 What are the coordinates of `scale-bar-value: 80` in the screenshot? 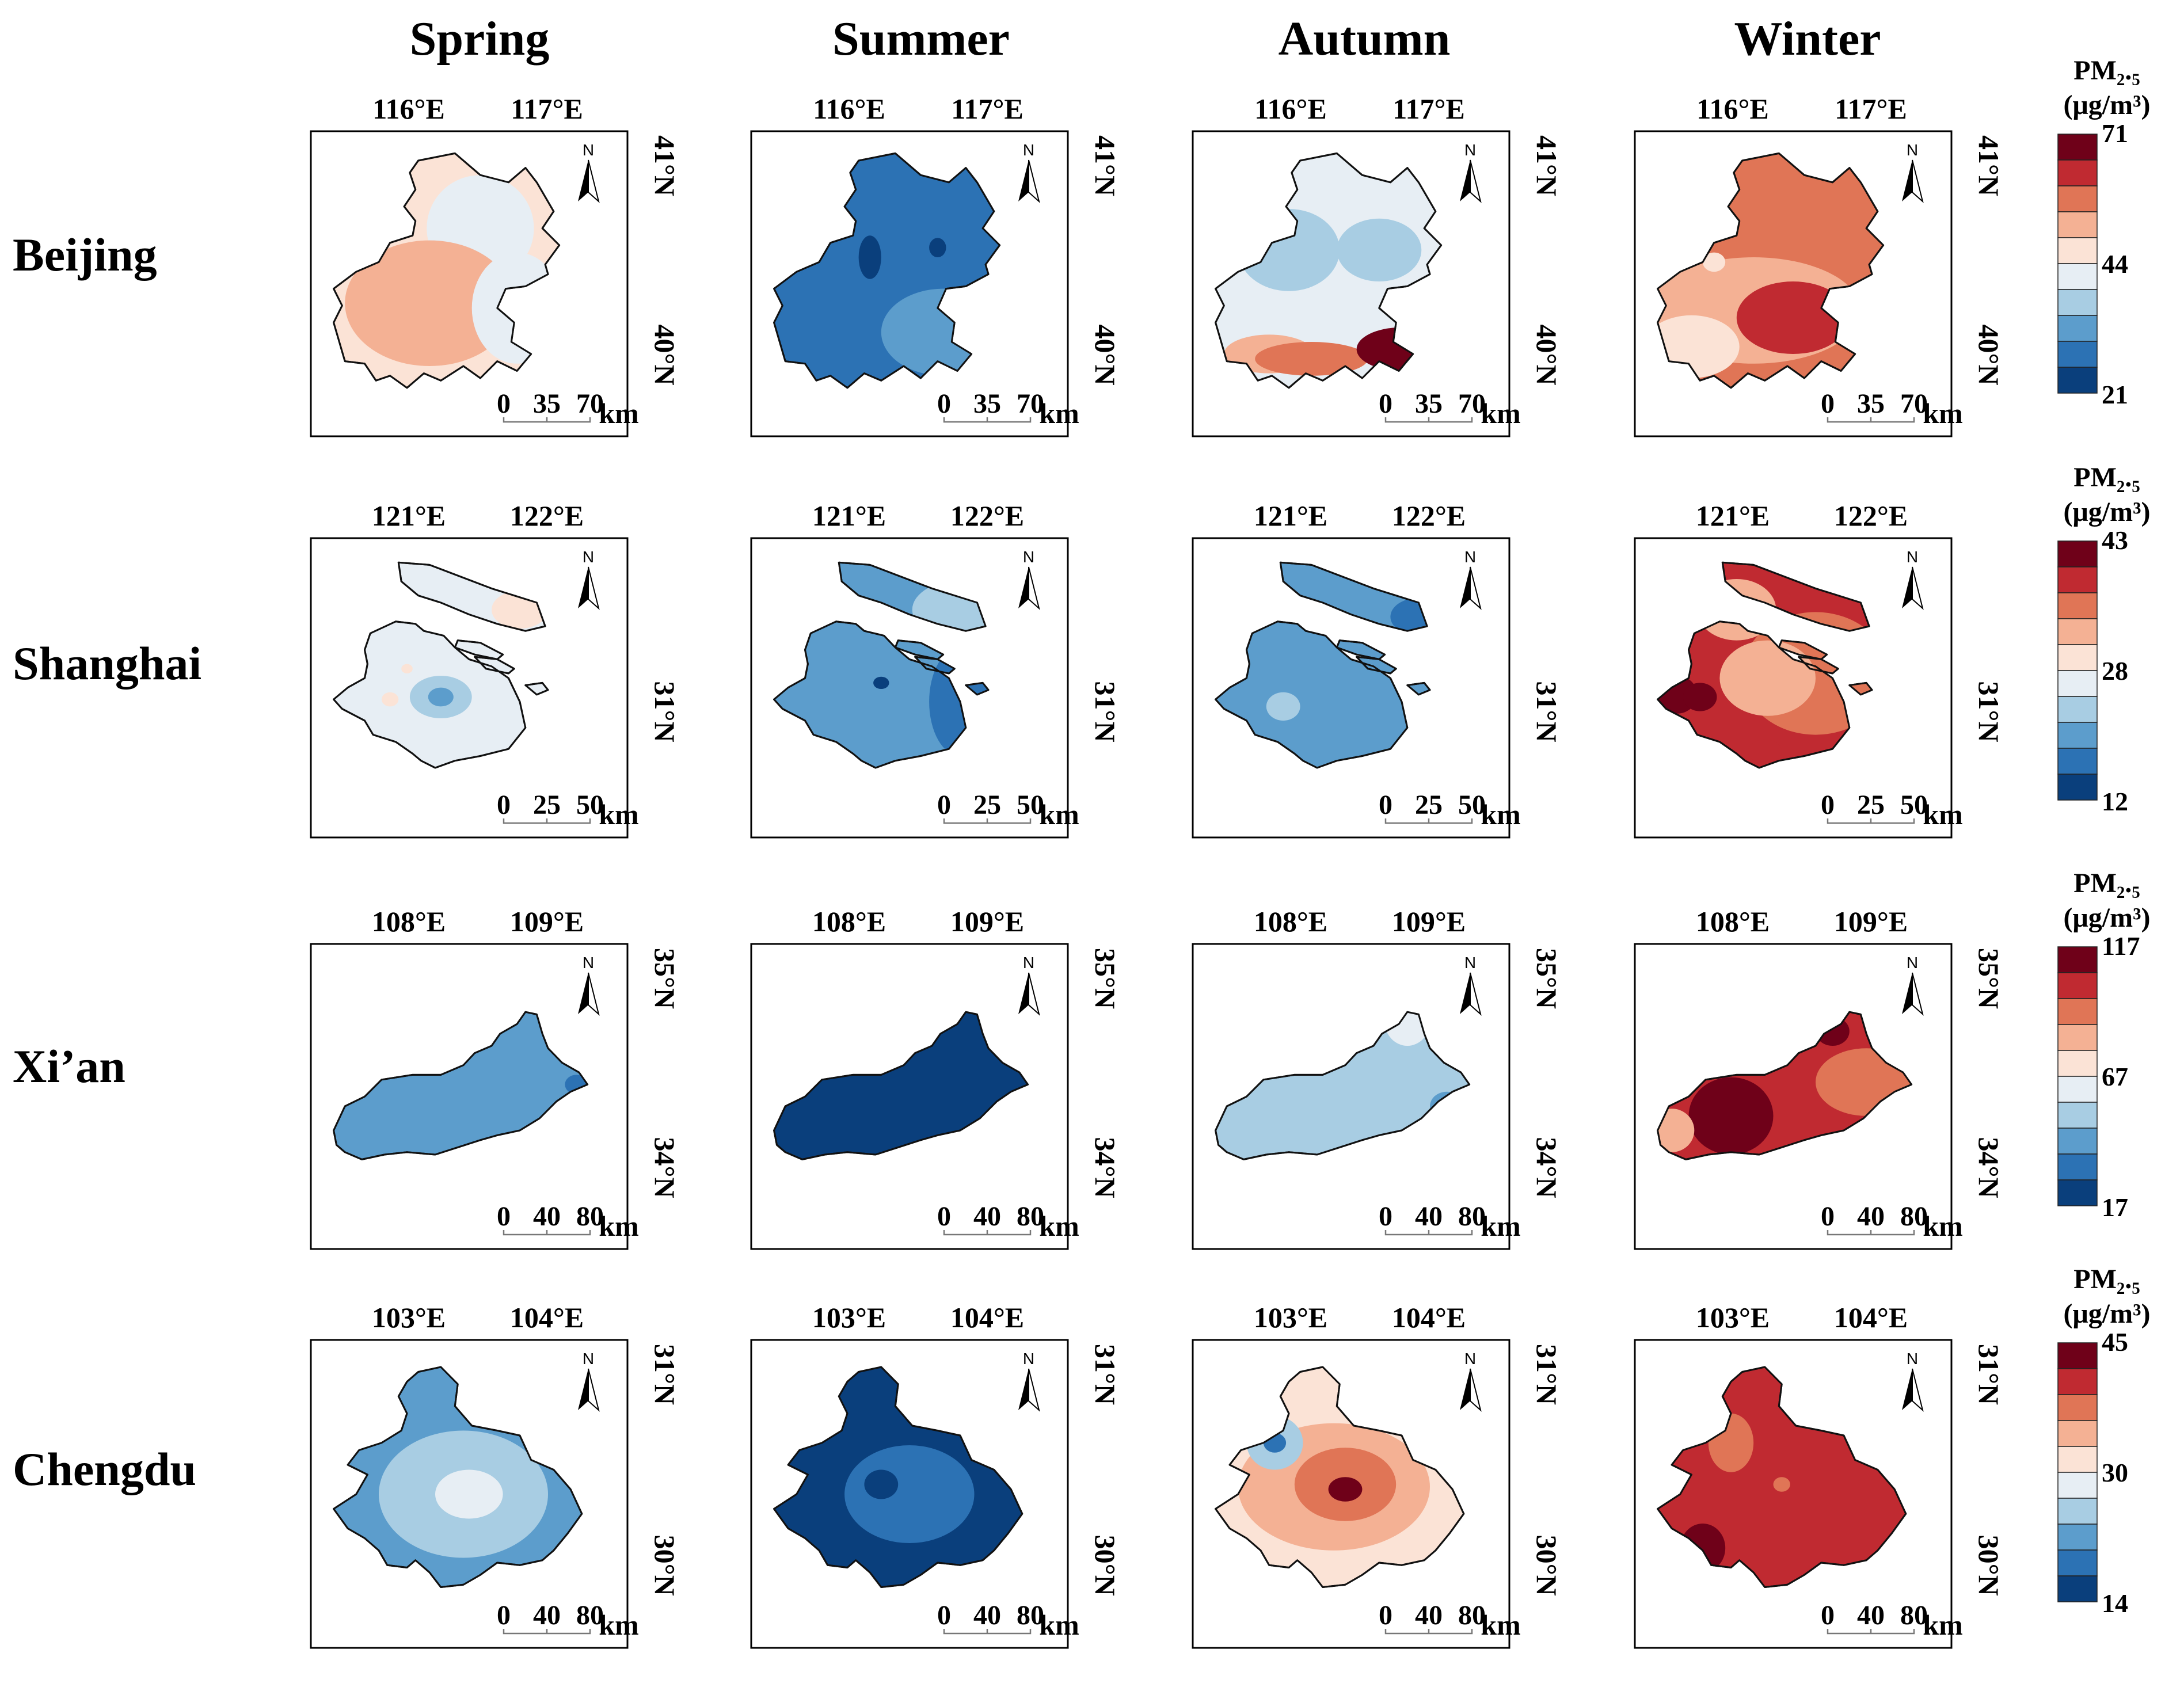 It's located at (590, 1217).